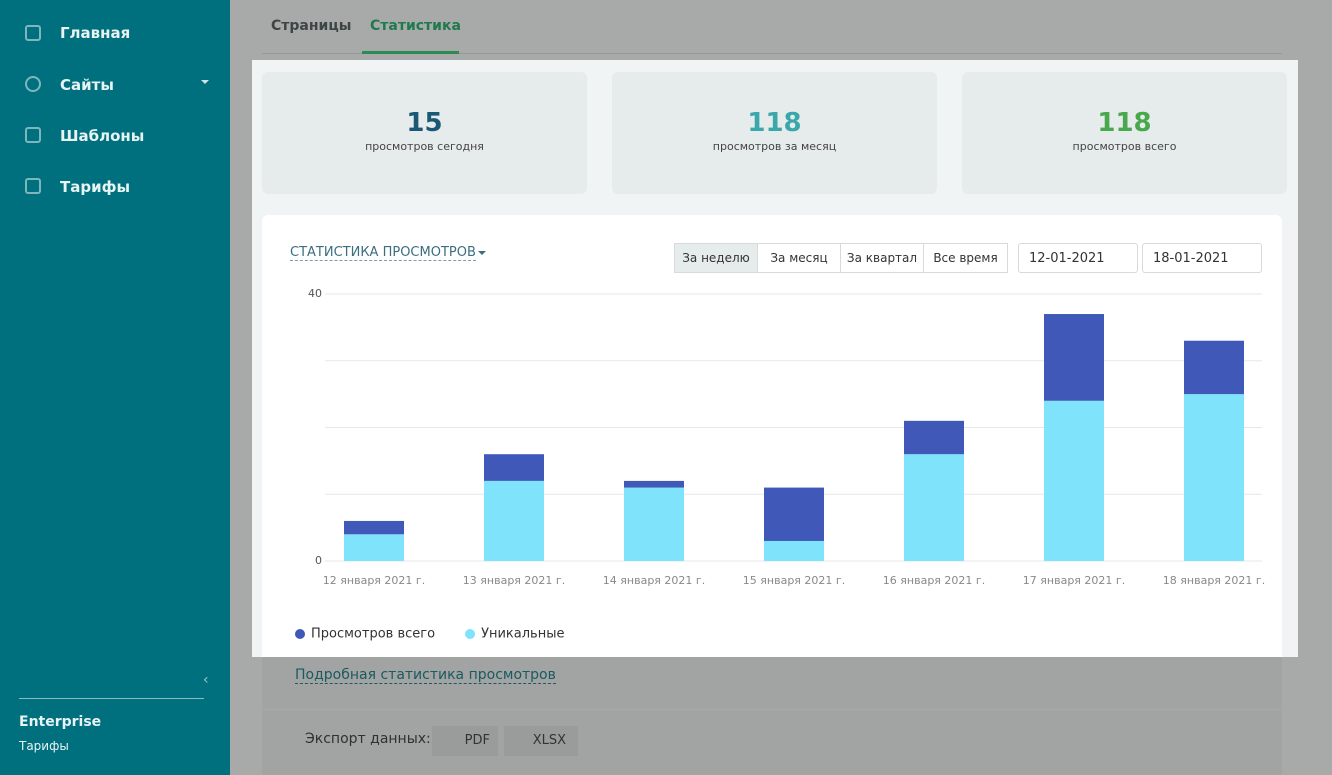  I want to click on x-tick-label: 12 января 2021 г., so click(374, 580).